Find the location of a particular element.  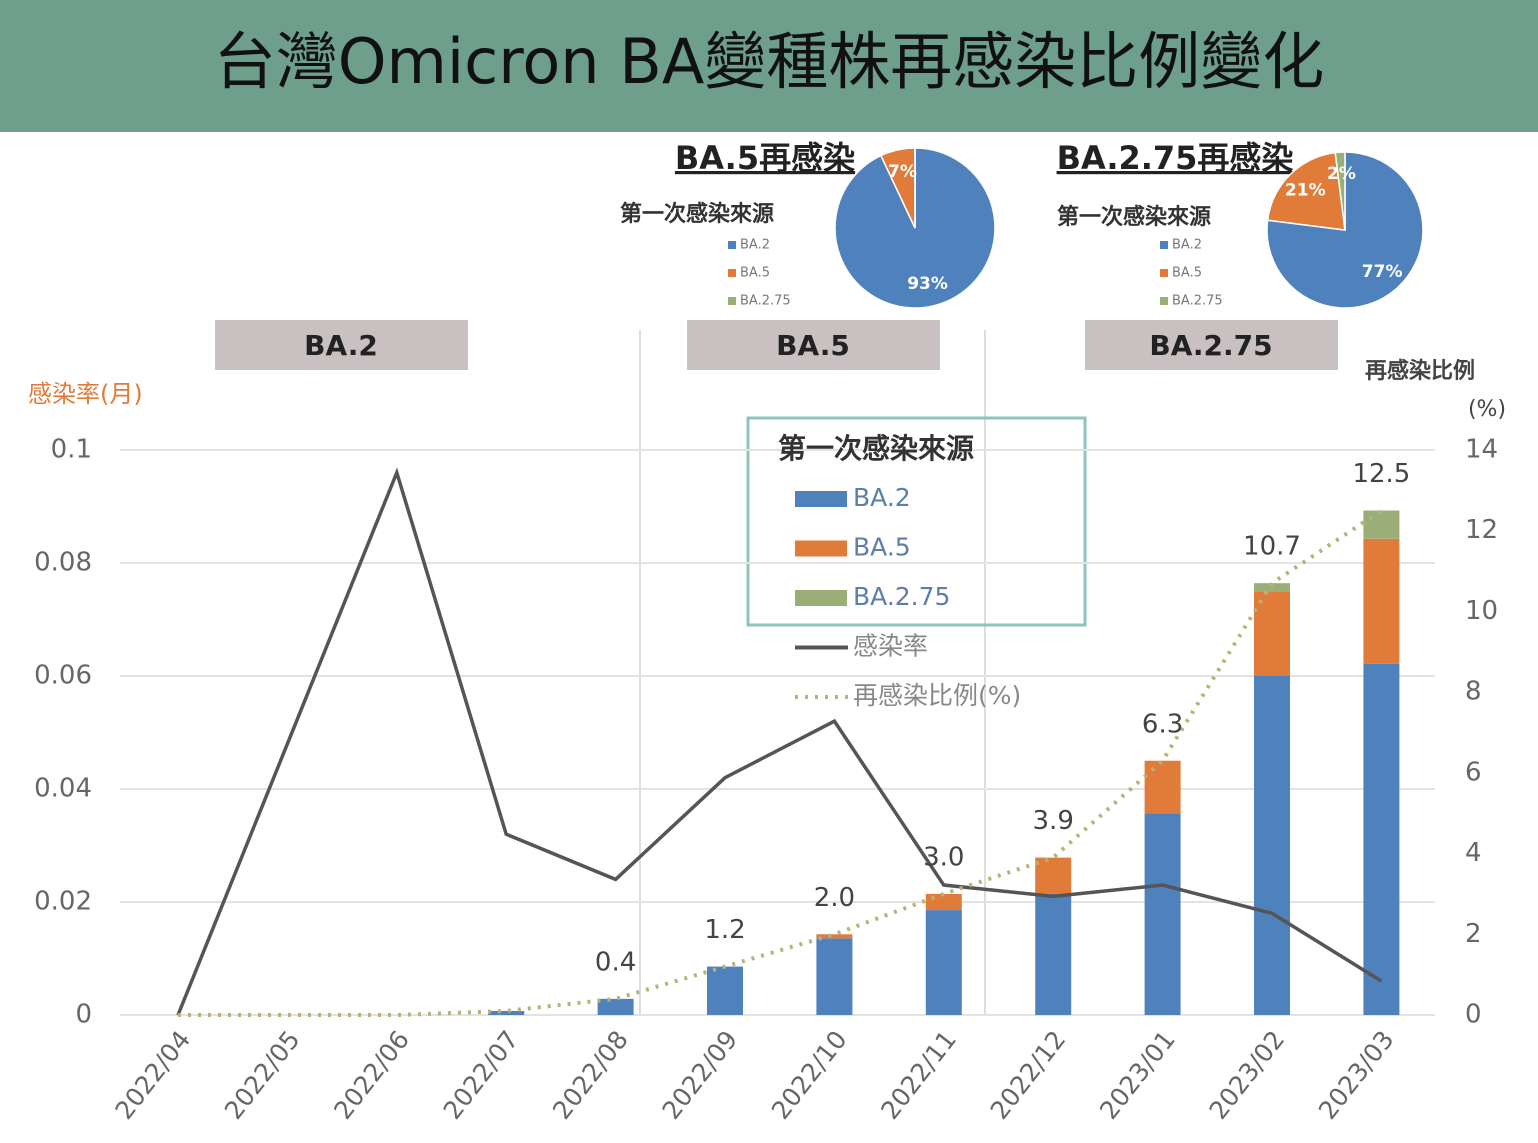

x-tick-label: 2022/10 is located at coordinates (809, 1075).